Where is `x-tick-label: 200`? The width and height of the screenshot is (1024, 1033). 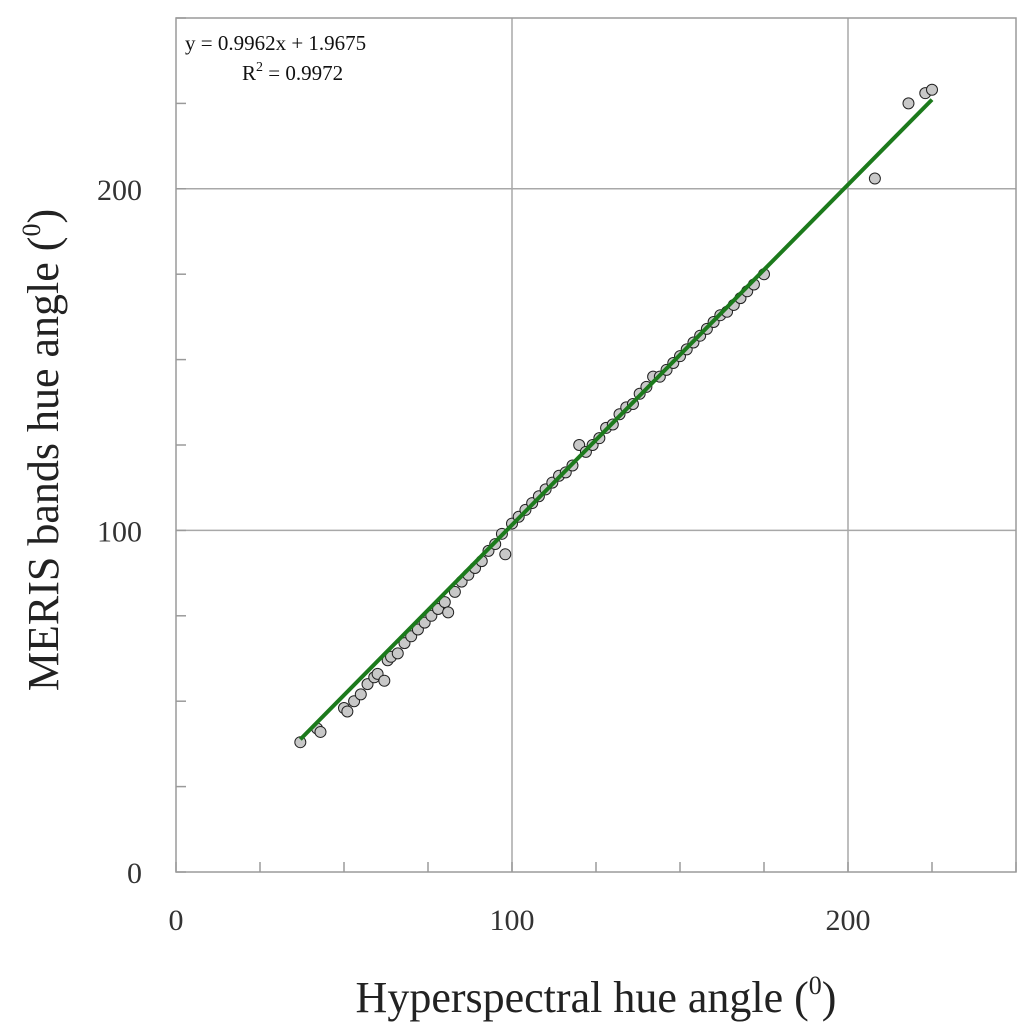
x-tick-label: 200 is located at coordinates (848, 920).